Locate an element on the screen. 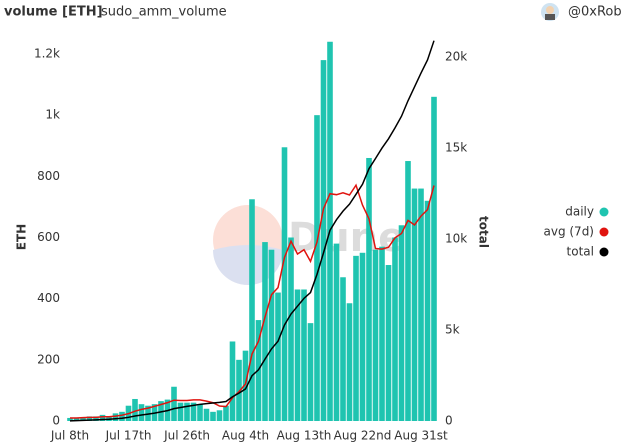 The height and width of the screenshot is (445, 626). x-tick-label: Jul 17th is located at coordinates (128, 436).